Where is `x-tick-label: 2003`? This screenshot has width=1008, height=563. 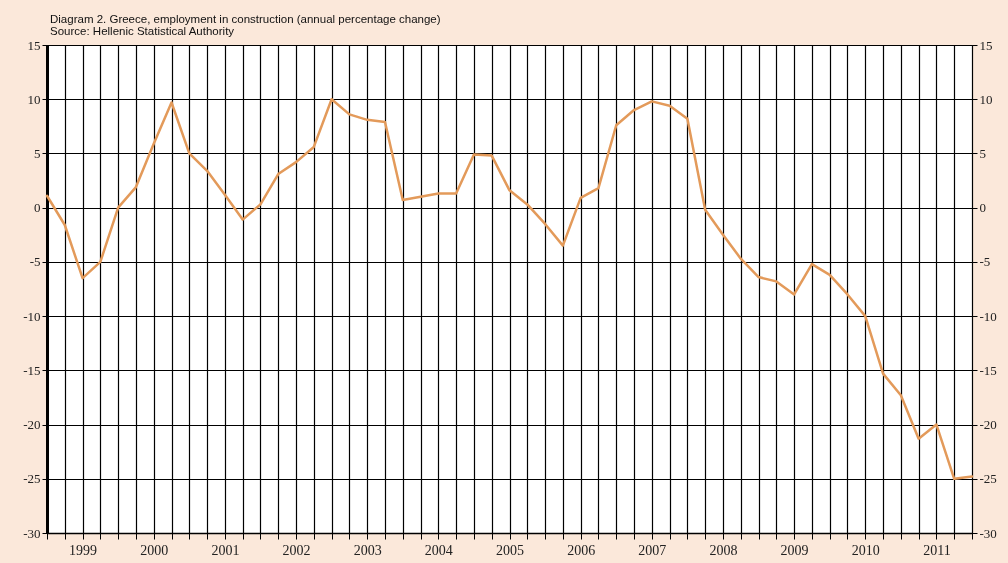
x-tick-label: 2003 is located at coordinates (367, 550).